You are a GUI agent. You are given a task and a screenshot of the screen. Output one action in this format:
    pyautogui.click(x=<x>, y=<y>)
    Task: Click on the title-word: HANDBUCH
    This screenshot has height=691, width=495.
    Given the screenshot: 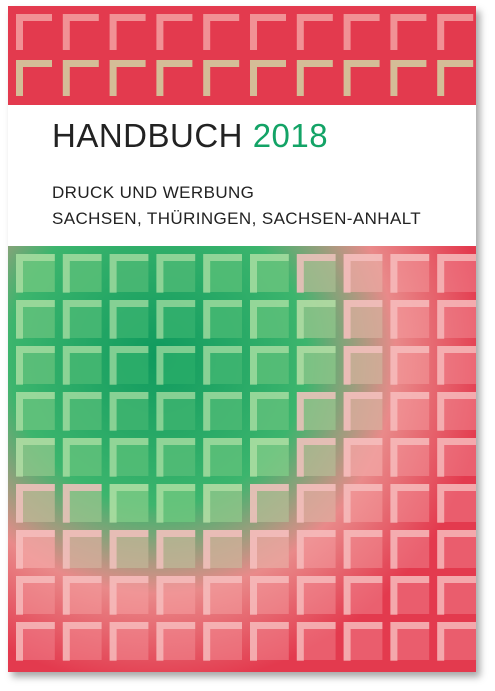 What is the action you would take?
    pyautogui.click(x=148, y=135)
    